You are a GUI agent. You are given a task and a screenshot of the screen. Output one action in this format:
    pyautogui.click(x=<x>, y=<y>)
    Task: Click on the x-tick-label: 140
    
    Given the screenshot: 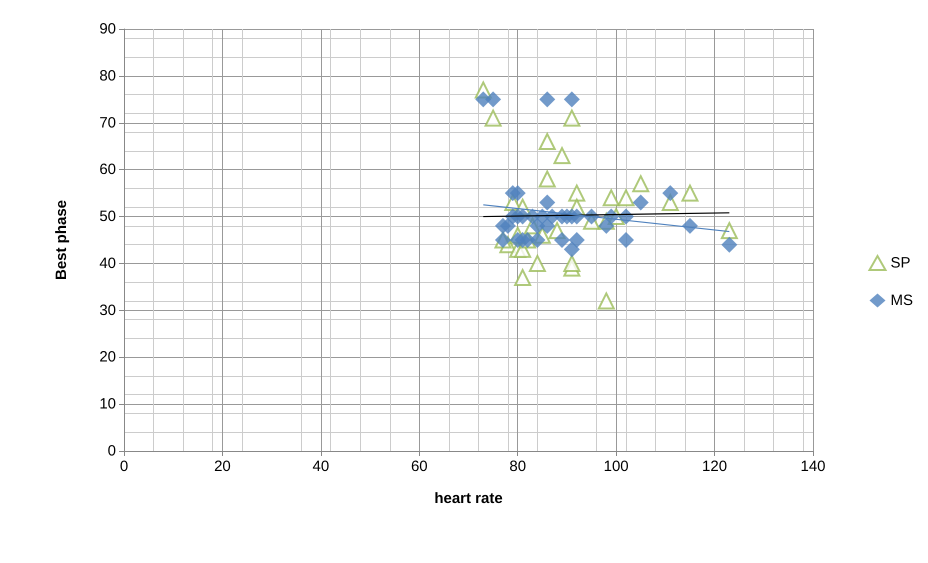 What is the action you would take?
    pyautogui.click(x=813, y=466)
    